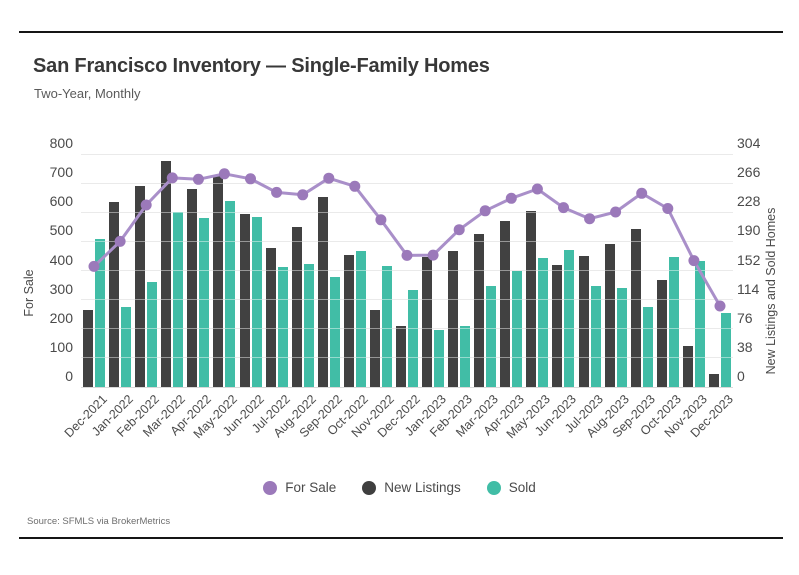 The width and height of the screenshot is (799, 575). Describe the element at coordinates (61, 317) in the screenshot. I see `left-axis-tick: 200` at that location.